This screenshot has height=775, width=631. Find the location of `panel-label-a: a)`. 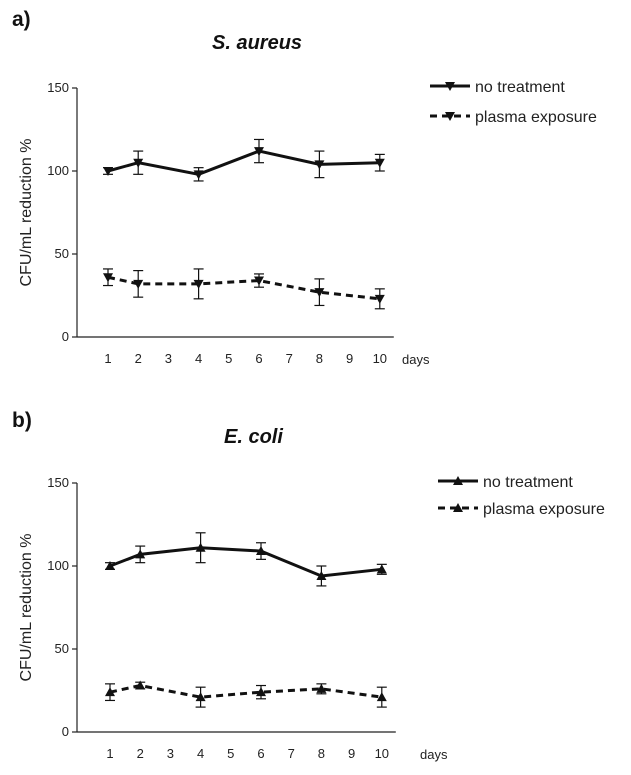

panel-label-a: a) is located at coordinates (21, 19).